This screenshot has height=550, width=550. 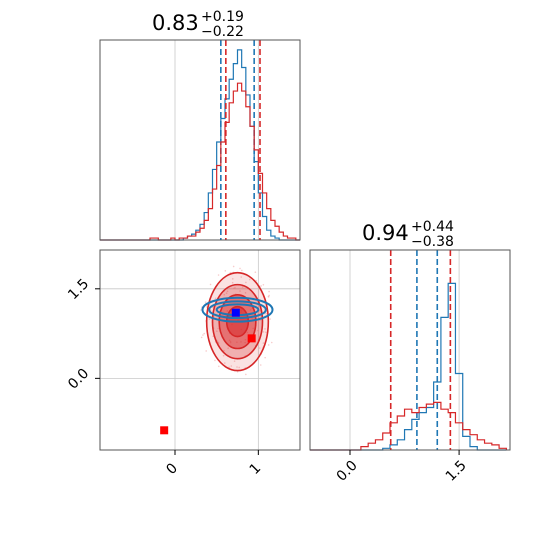 What do you see at coordinates (432, 242) in the screenshot?
I see `panel-title-minus: −0.38` at bounding box center [432, 242].